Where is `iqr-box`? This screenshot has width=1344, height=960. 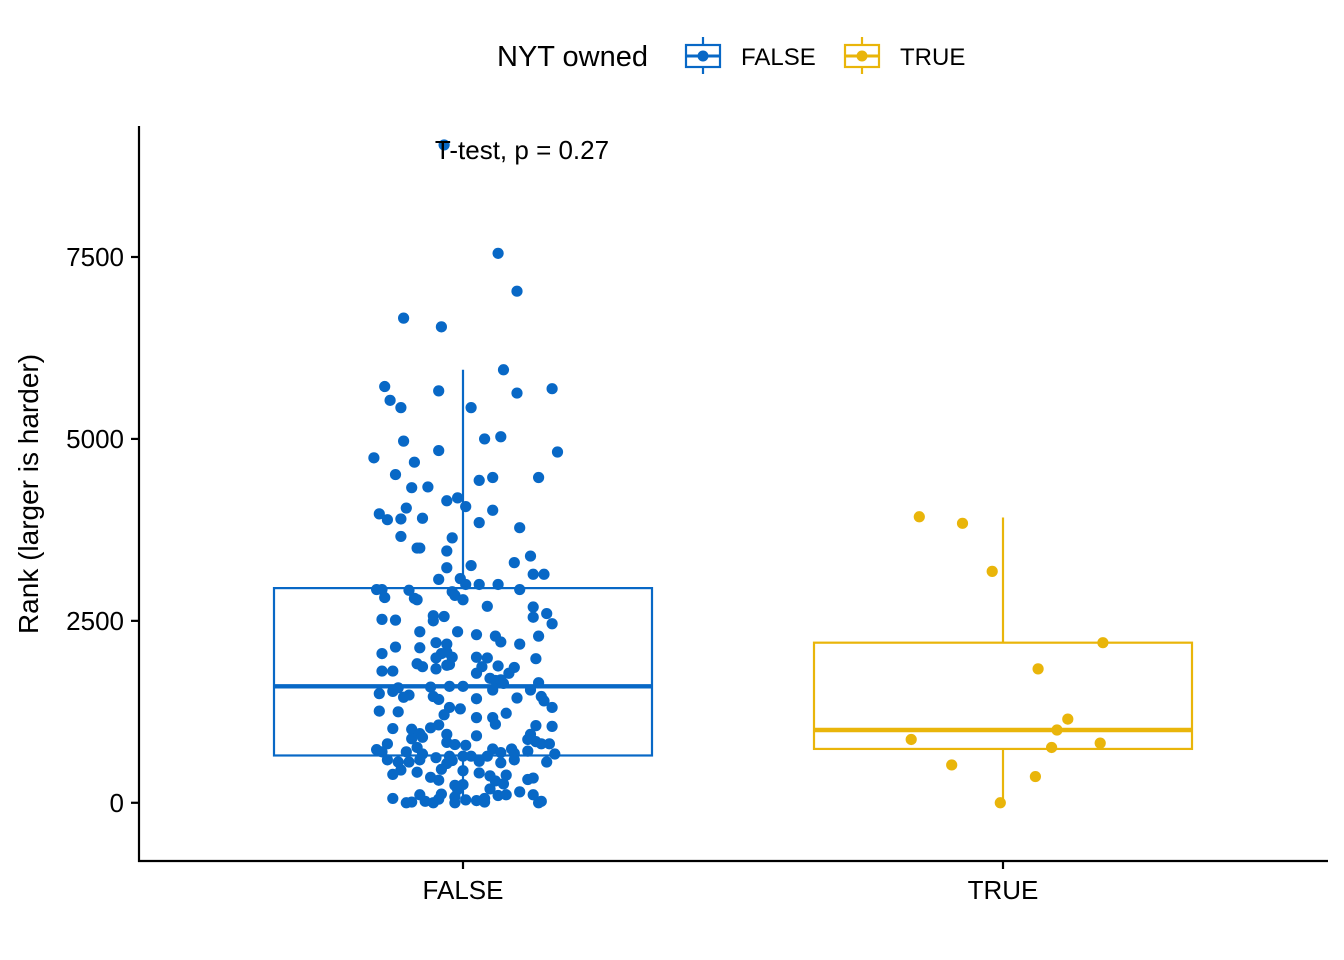
iqr-box is located at coordinates (1003, 696).